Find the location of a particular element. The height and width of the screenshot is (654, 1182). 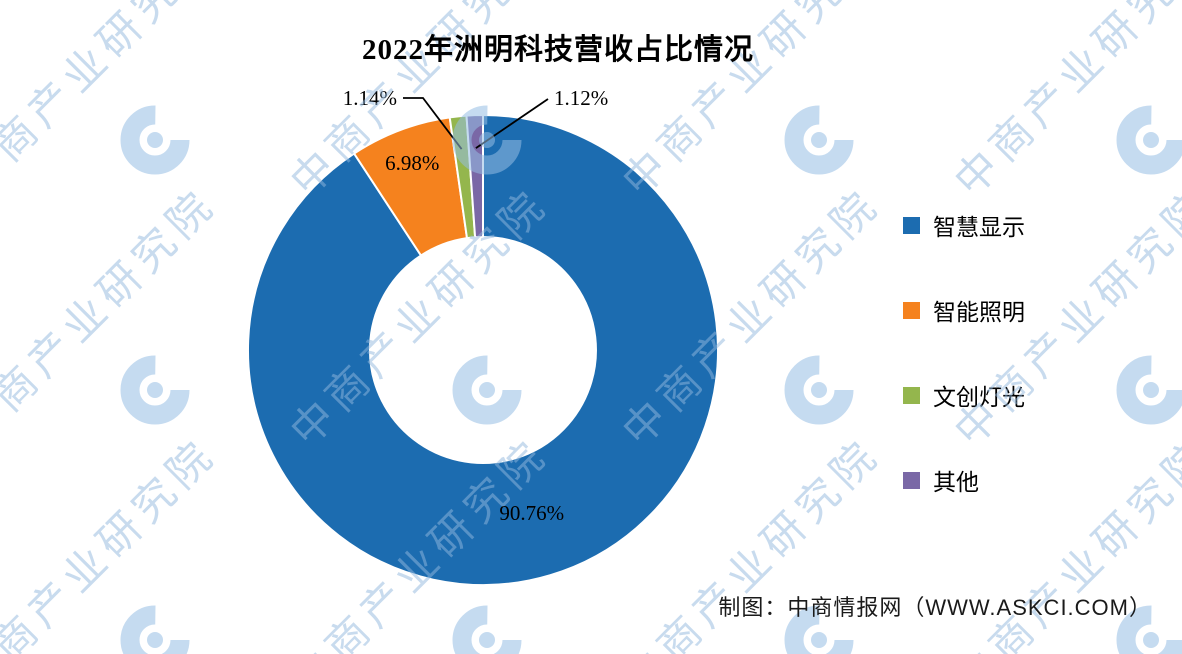

slice-label-1: 6.98% is located at coordinates (412, 163).